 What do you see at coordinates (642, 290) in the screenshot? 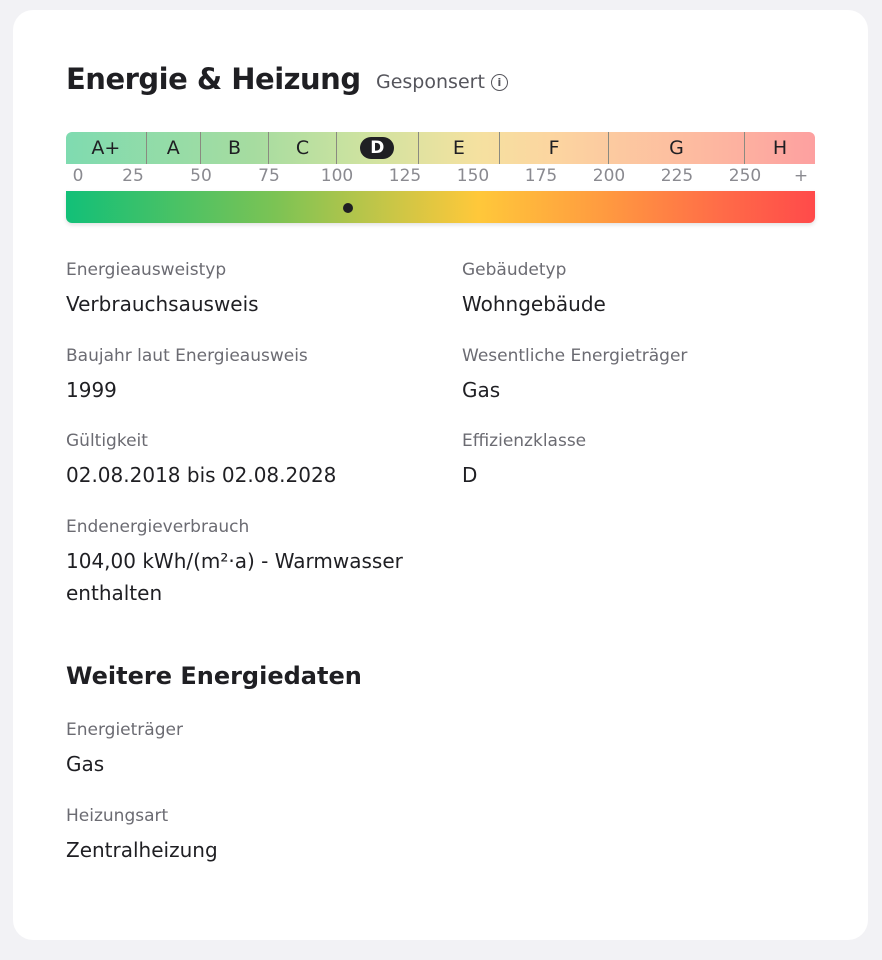
I see `info-field: Gebäudetyp Wohngebäude` at bounding box center [642, 290].